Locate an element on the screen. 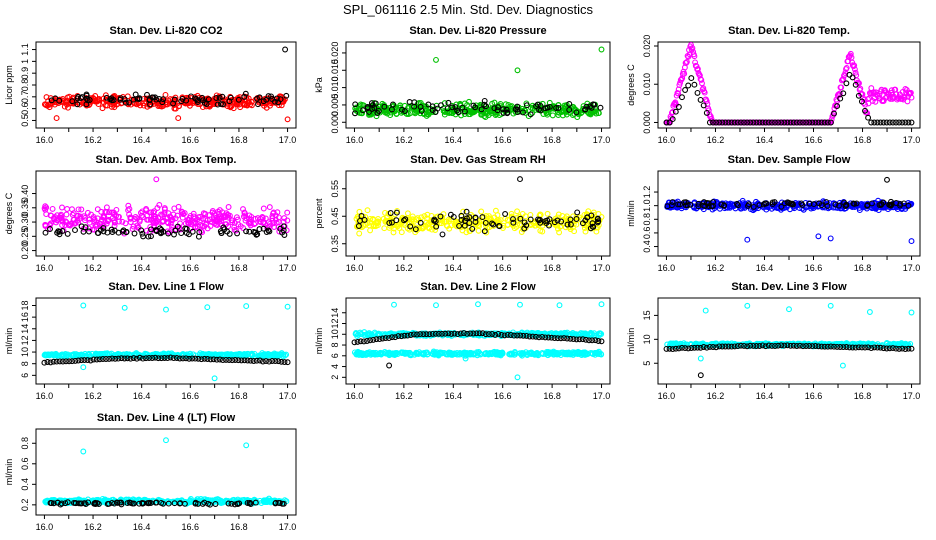 The image size is (936, 540). y-tick-label: 14 is located at coordinates (335, 313).